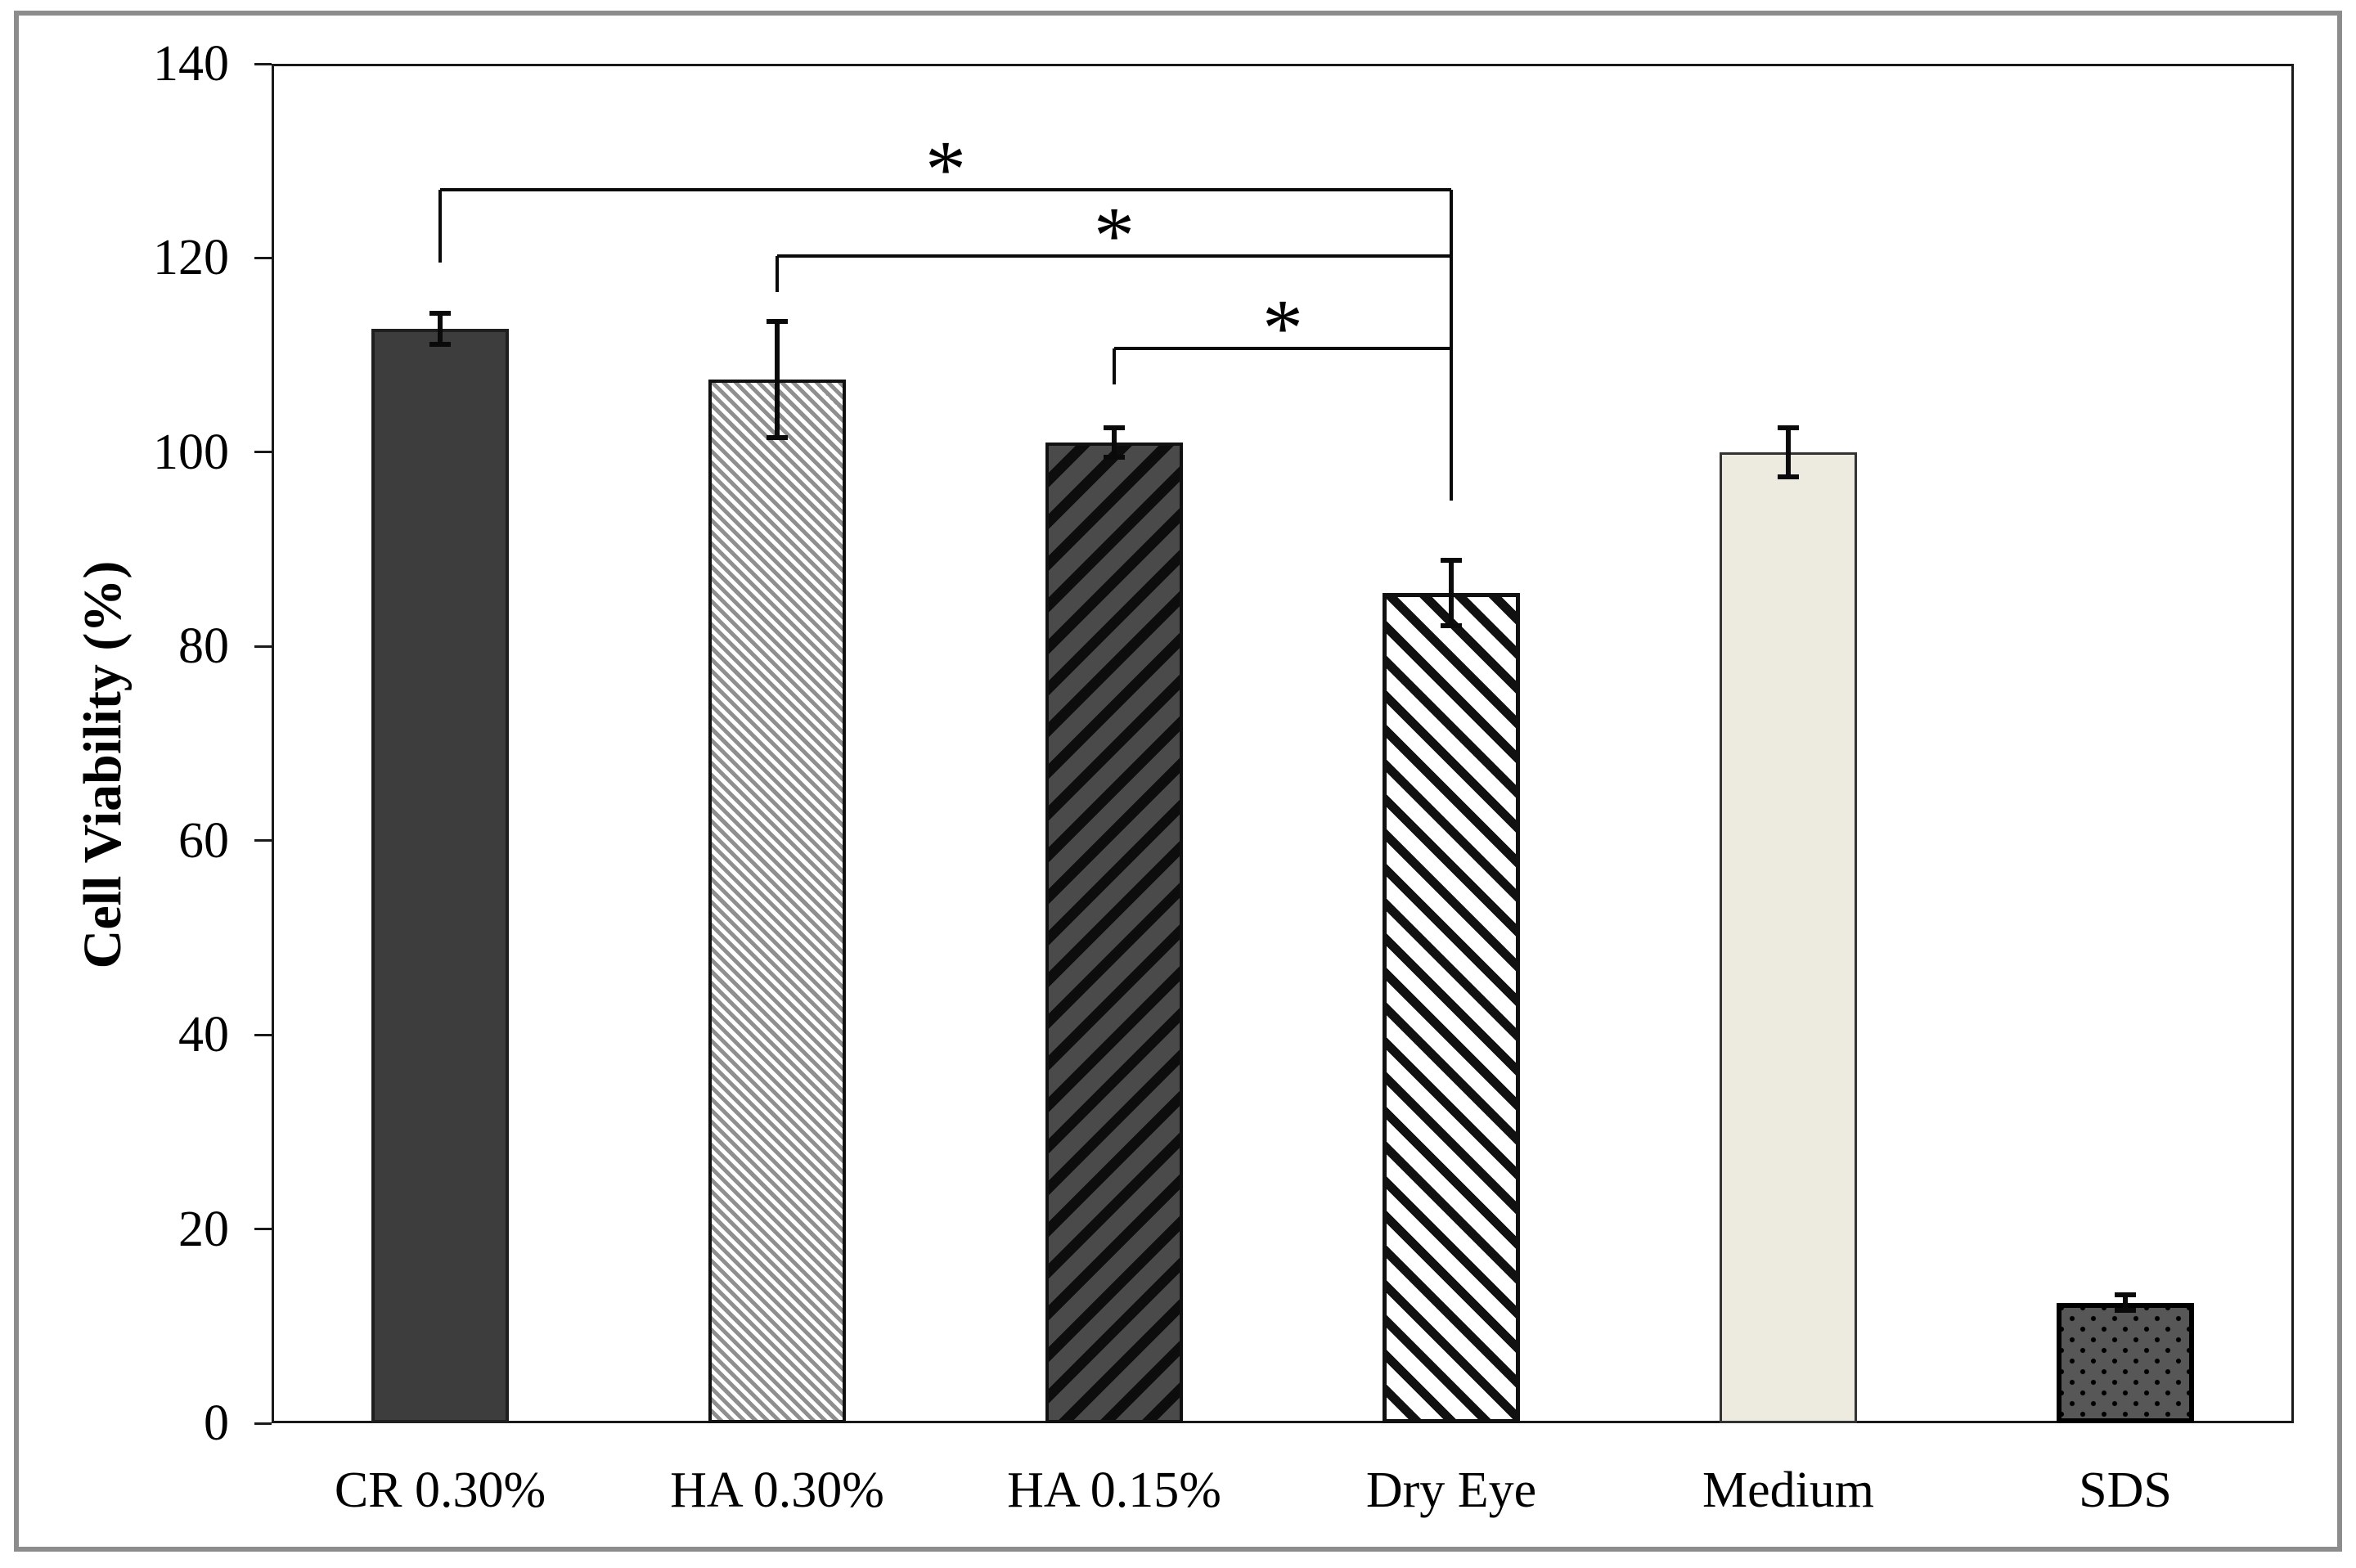 The width and height of the screenshot is (2356, 1568). What do you see at coordinates (203, 1035) in the screenshot?
I see `y-tick-label: 40` at bounding box center [203, 1035].